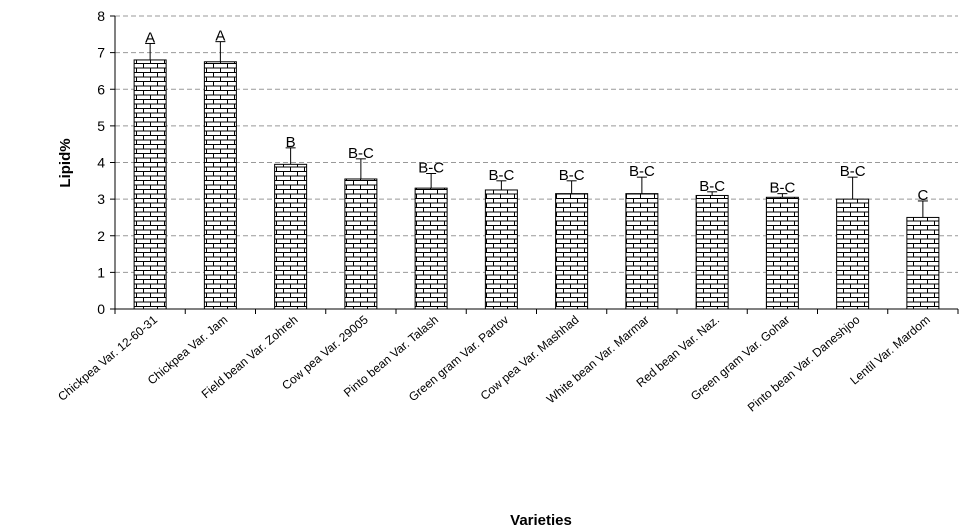 This screenshot has height=532, width=963. I want to click on y-tick-label: 1, so click(101, 272).